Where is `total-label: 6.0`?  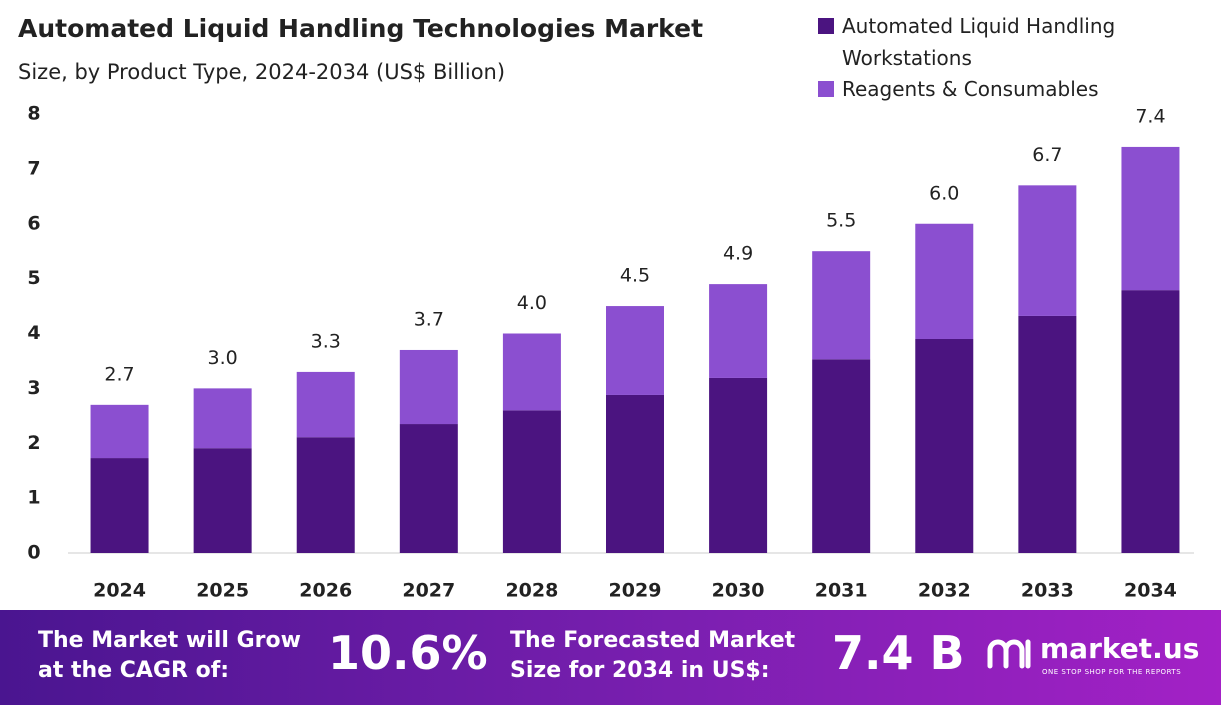
total-label: 6.0 is located at coordinates (944, 193).